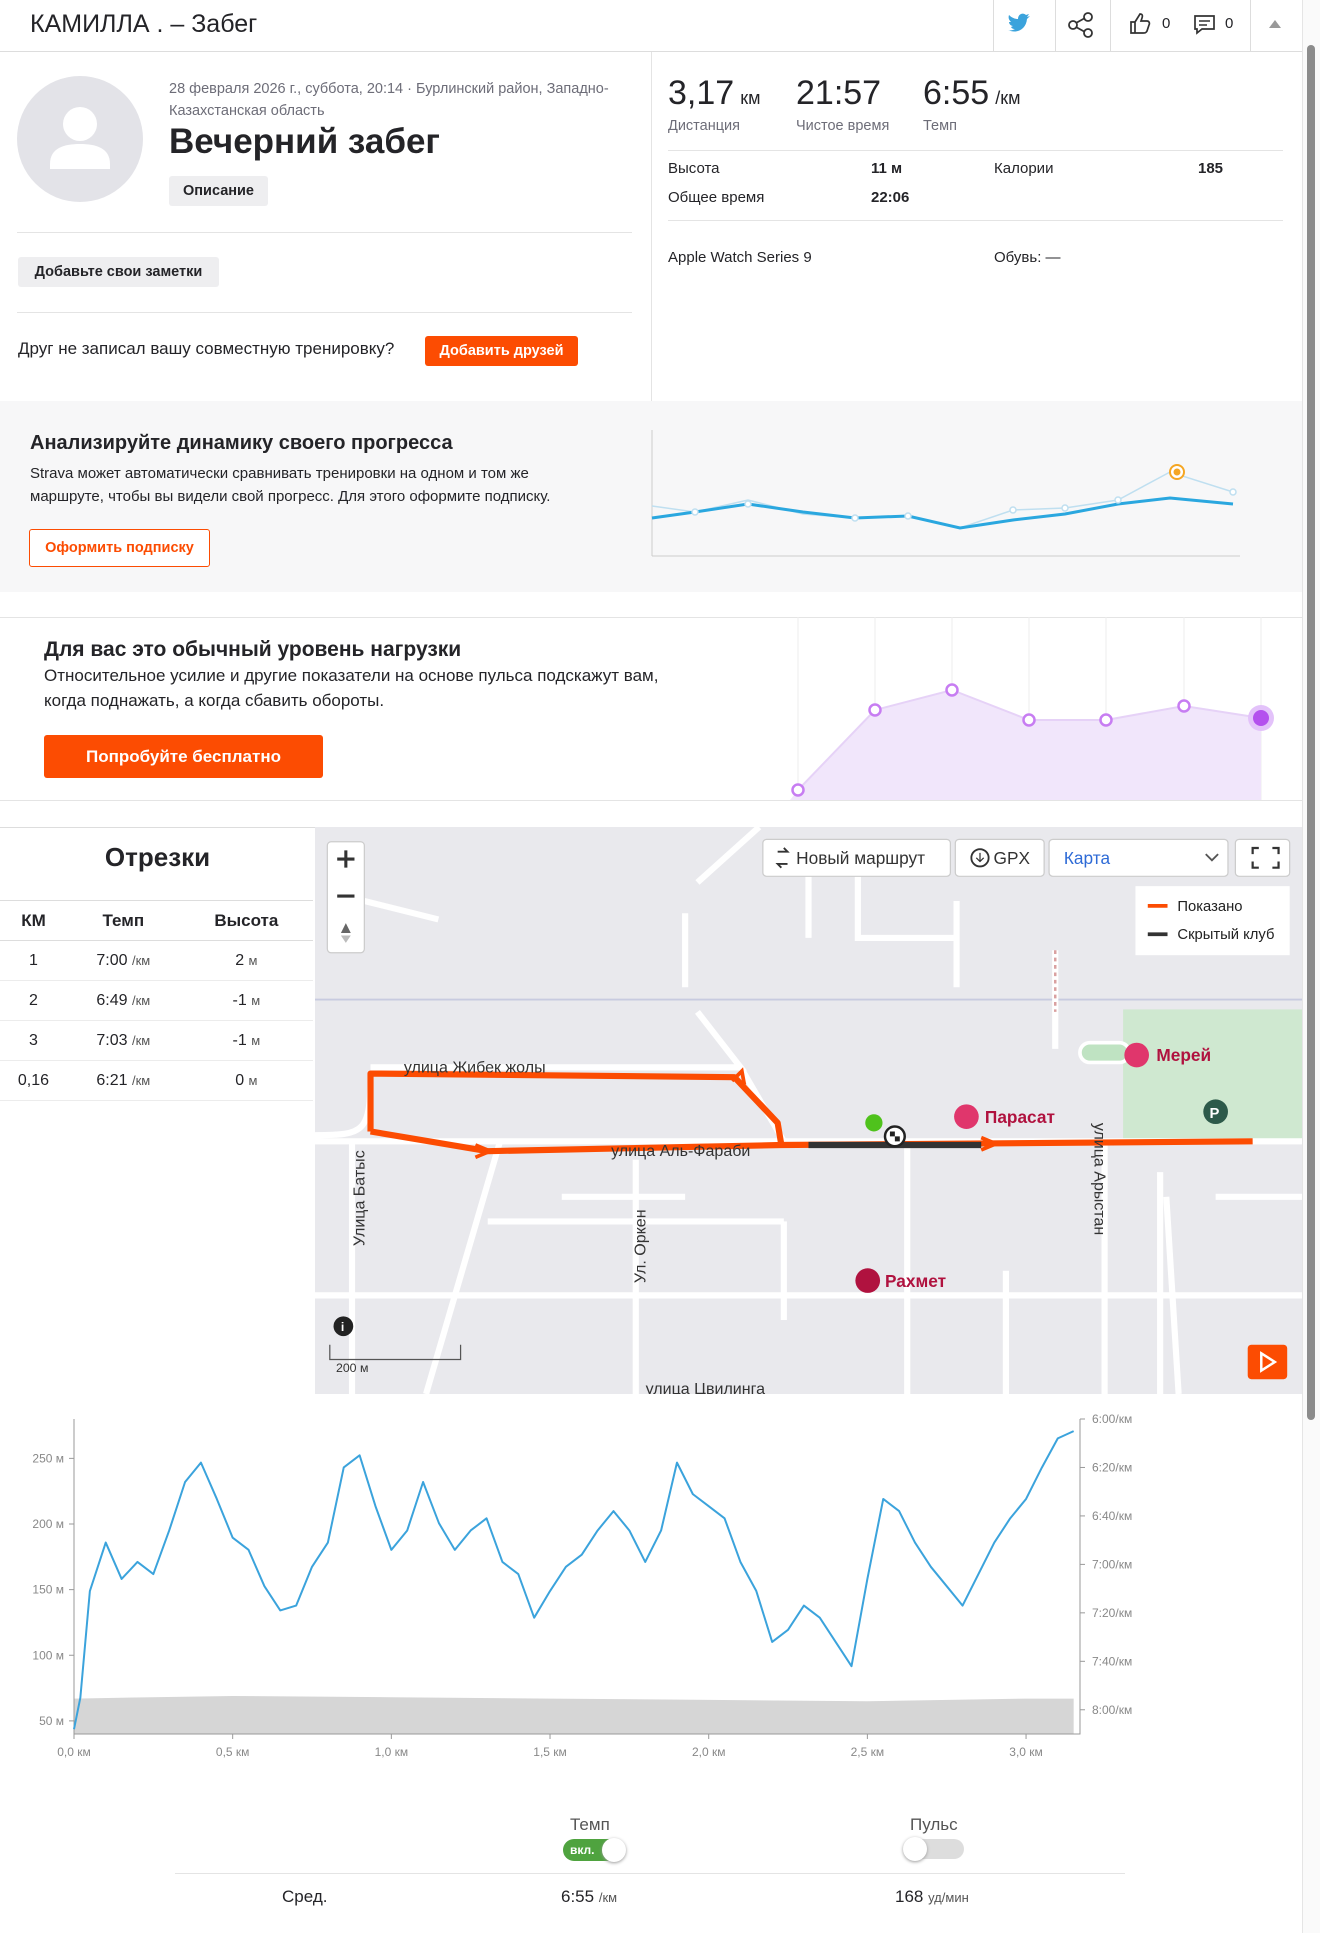  I want to click on street-label: улица Аль-Фараби, so click(680, 1151).